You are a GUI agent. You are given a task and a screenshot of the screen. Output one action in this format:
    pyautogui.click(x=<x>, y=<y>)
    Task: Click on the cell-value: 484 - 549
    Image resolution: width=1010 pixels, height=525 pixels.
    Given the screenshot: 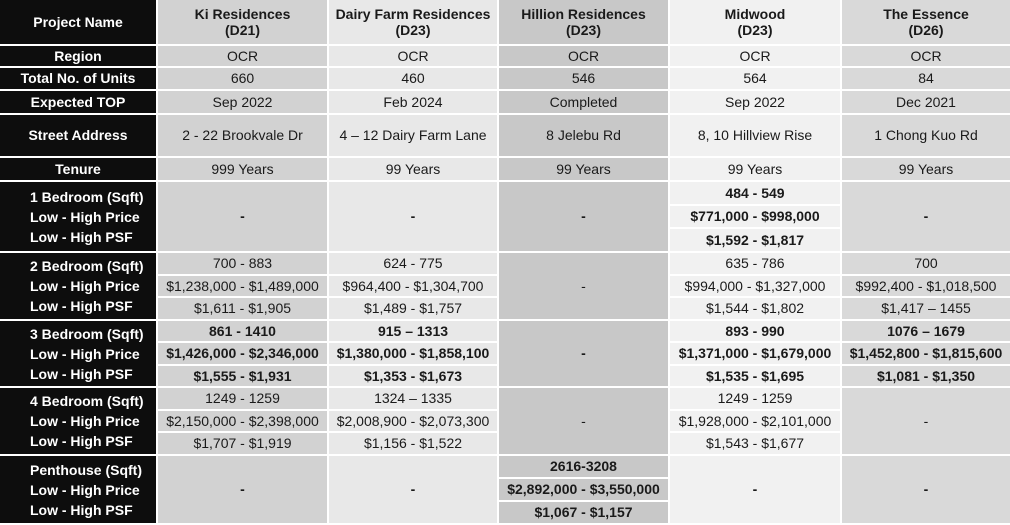 What is the action you would take?
    pyautogui.click(x=755, y=192)
    